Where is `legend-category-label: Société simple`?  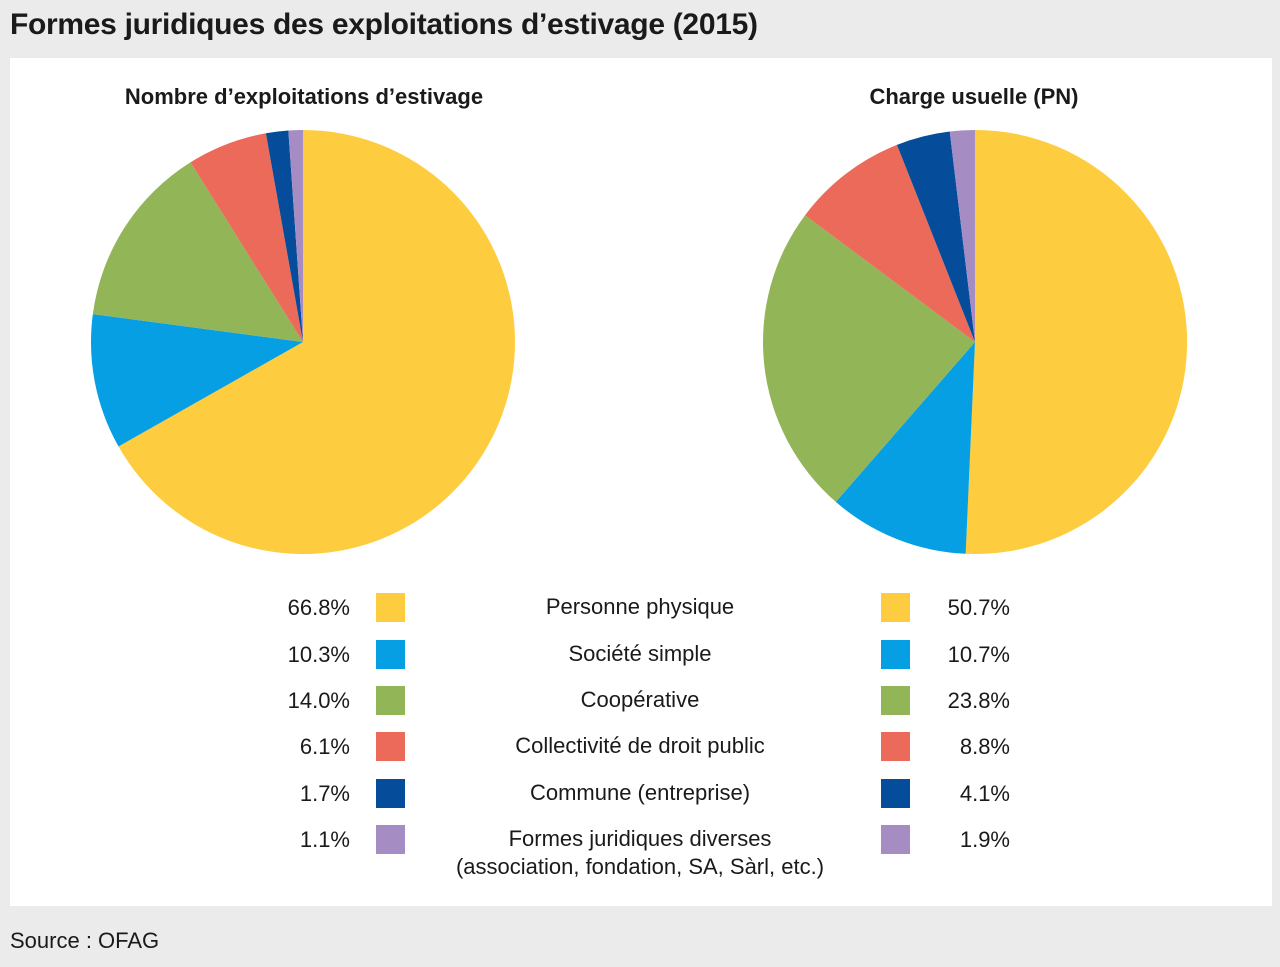 legend-category-label: Société simple is located at coordinates (640, 654).